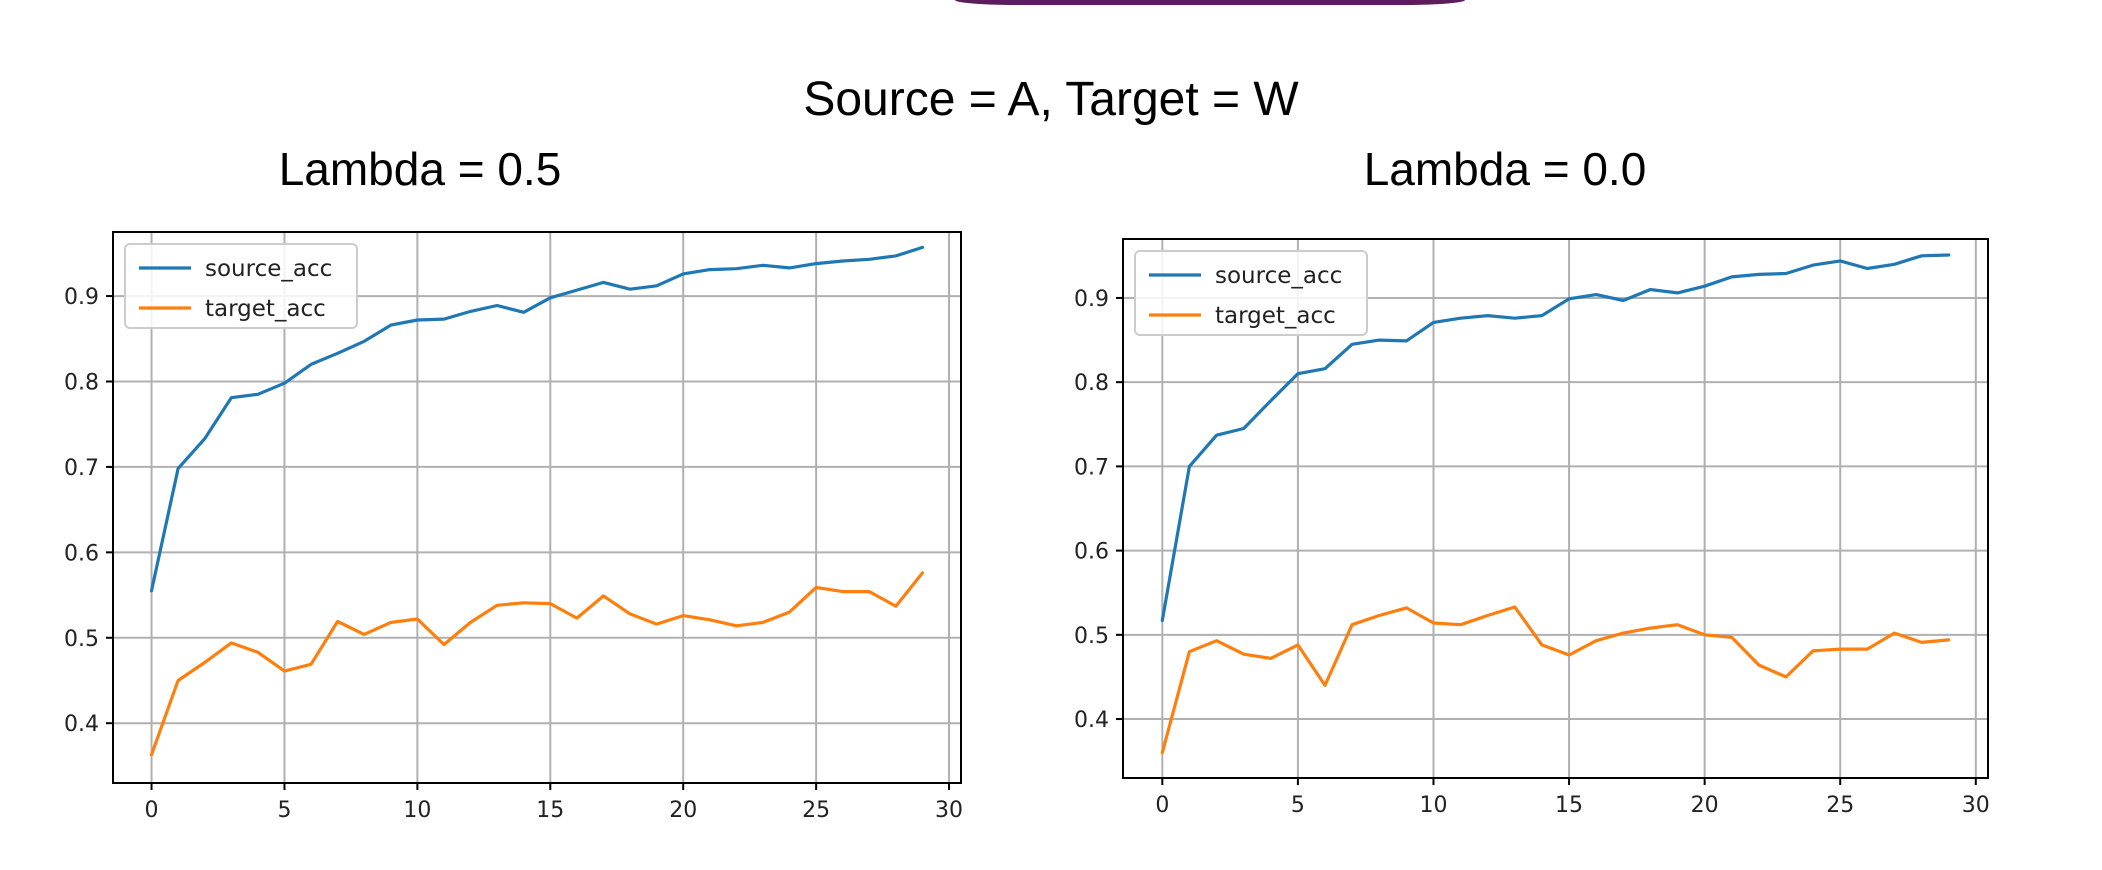  What do you see at coordinates (1051, 99) in the screenshot?
I see `figure-title: Source = A, Target = W` at bounding box center [1051, 99].